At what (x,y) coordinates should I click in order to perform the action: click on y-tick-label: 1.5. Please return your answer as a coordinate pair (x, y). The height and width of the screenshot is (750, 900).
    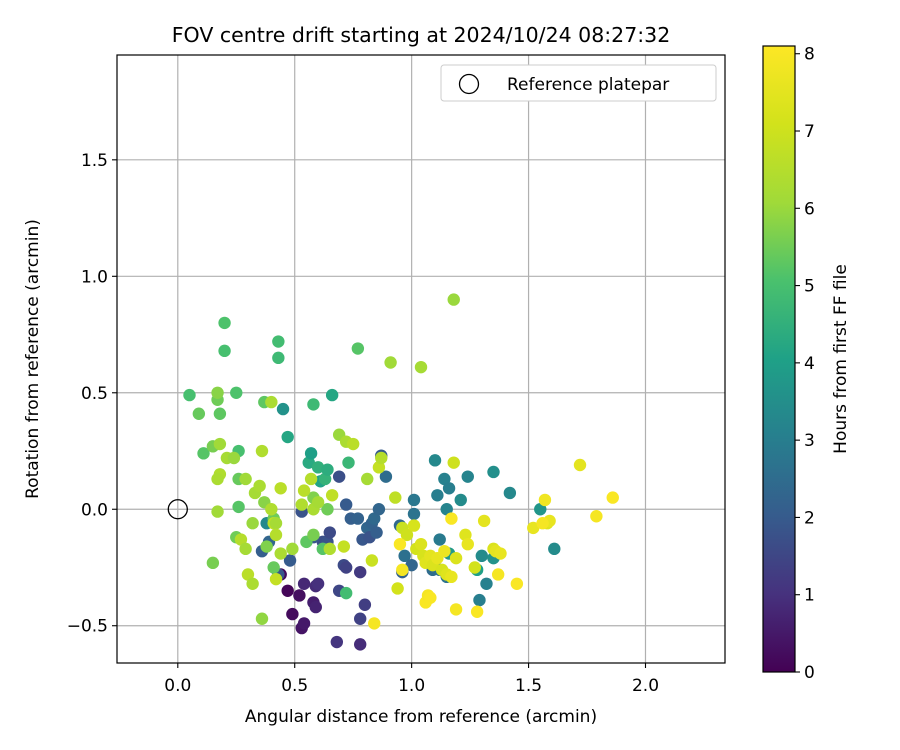
    Looking at the image, I should click on (94, 161).